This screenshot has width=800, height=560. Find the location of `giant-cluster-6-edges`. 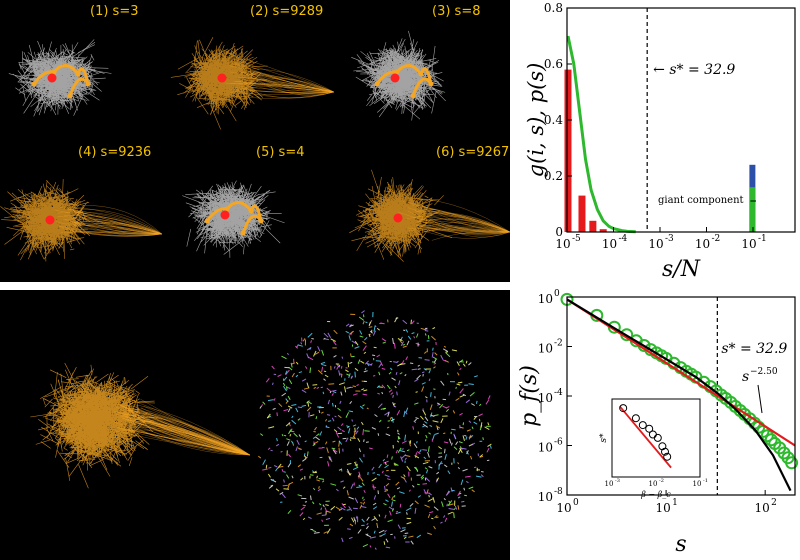

giant-cluster-6-edges is located at coordinates (401, 215).